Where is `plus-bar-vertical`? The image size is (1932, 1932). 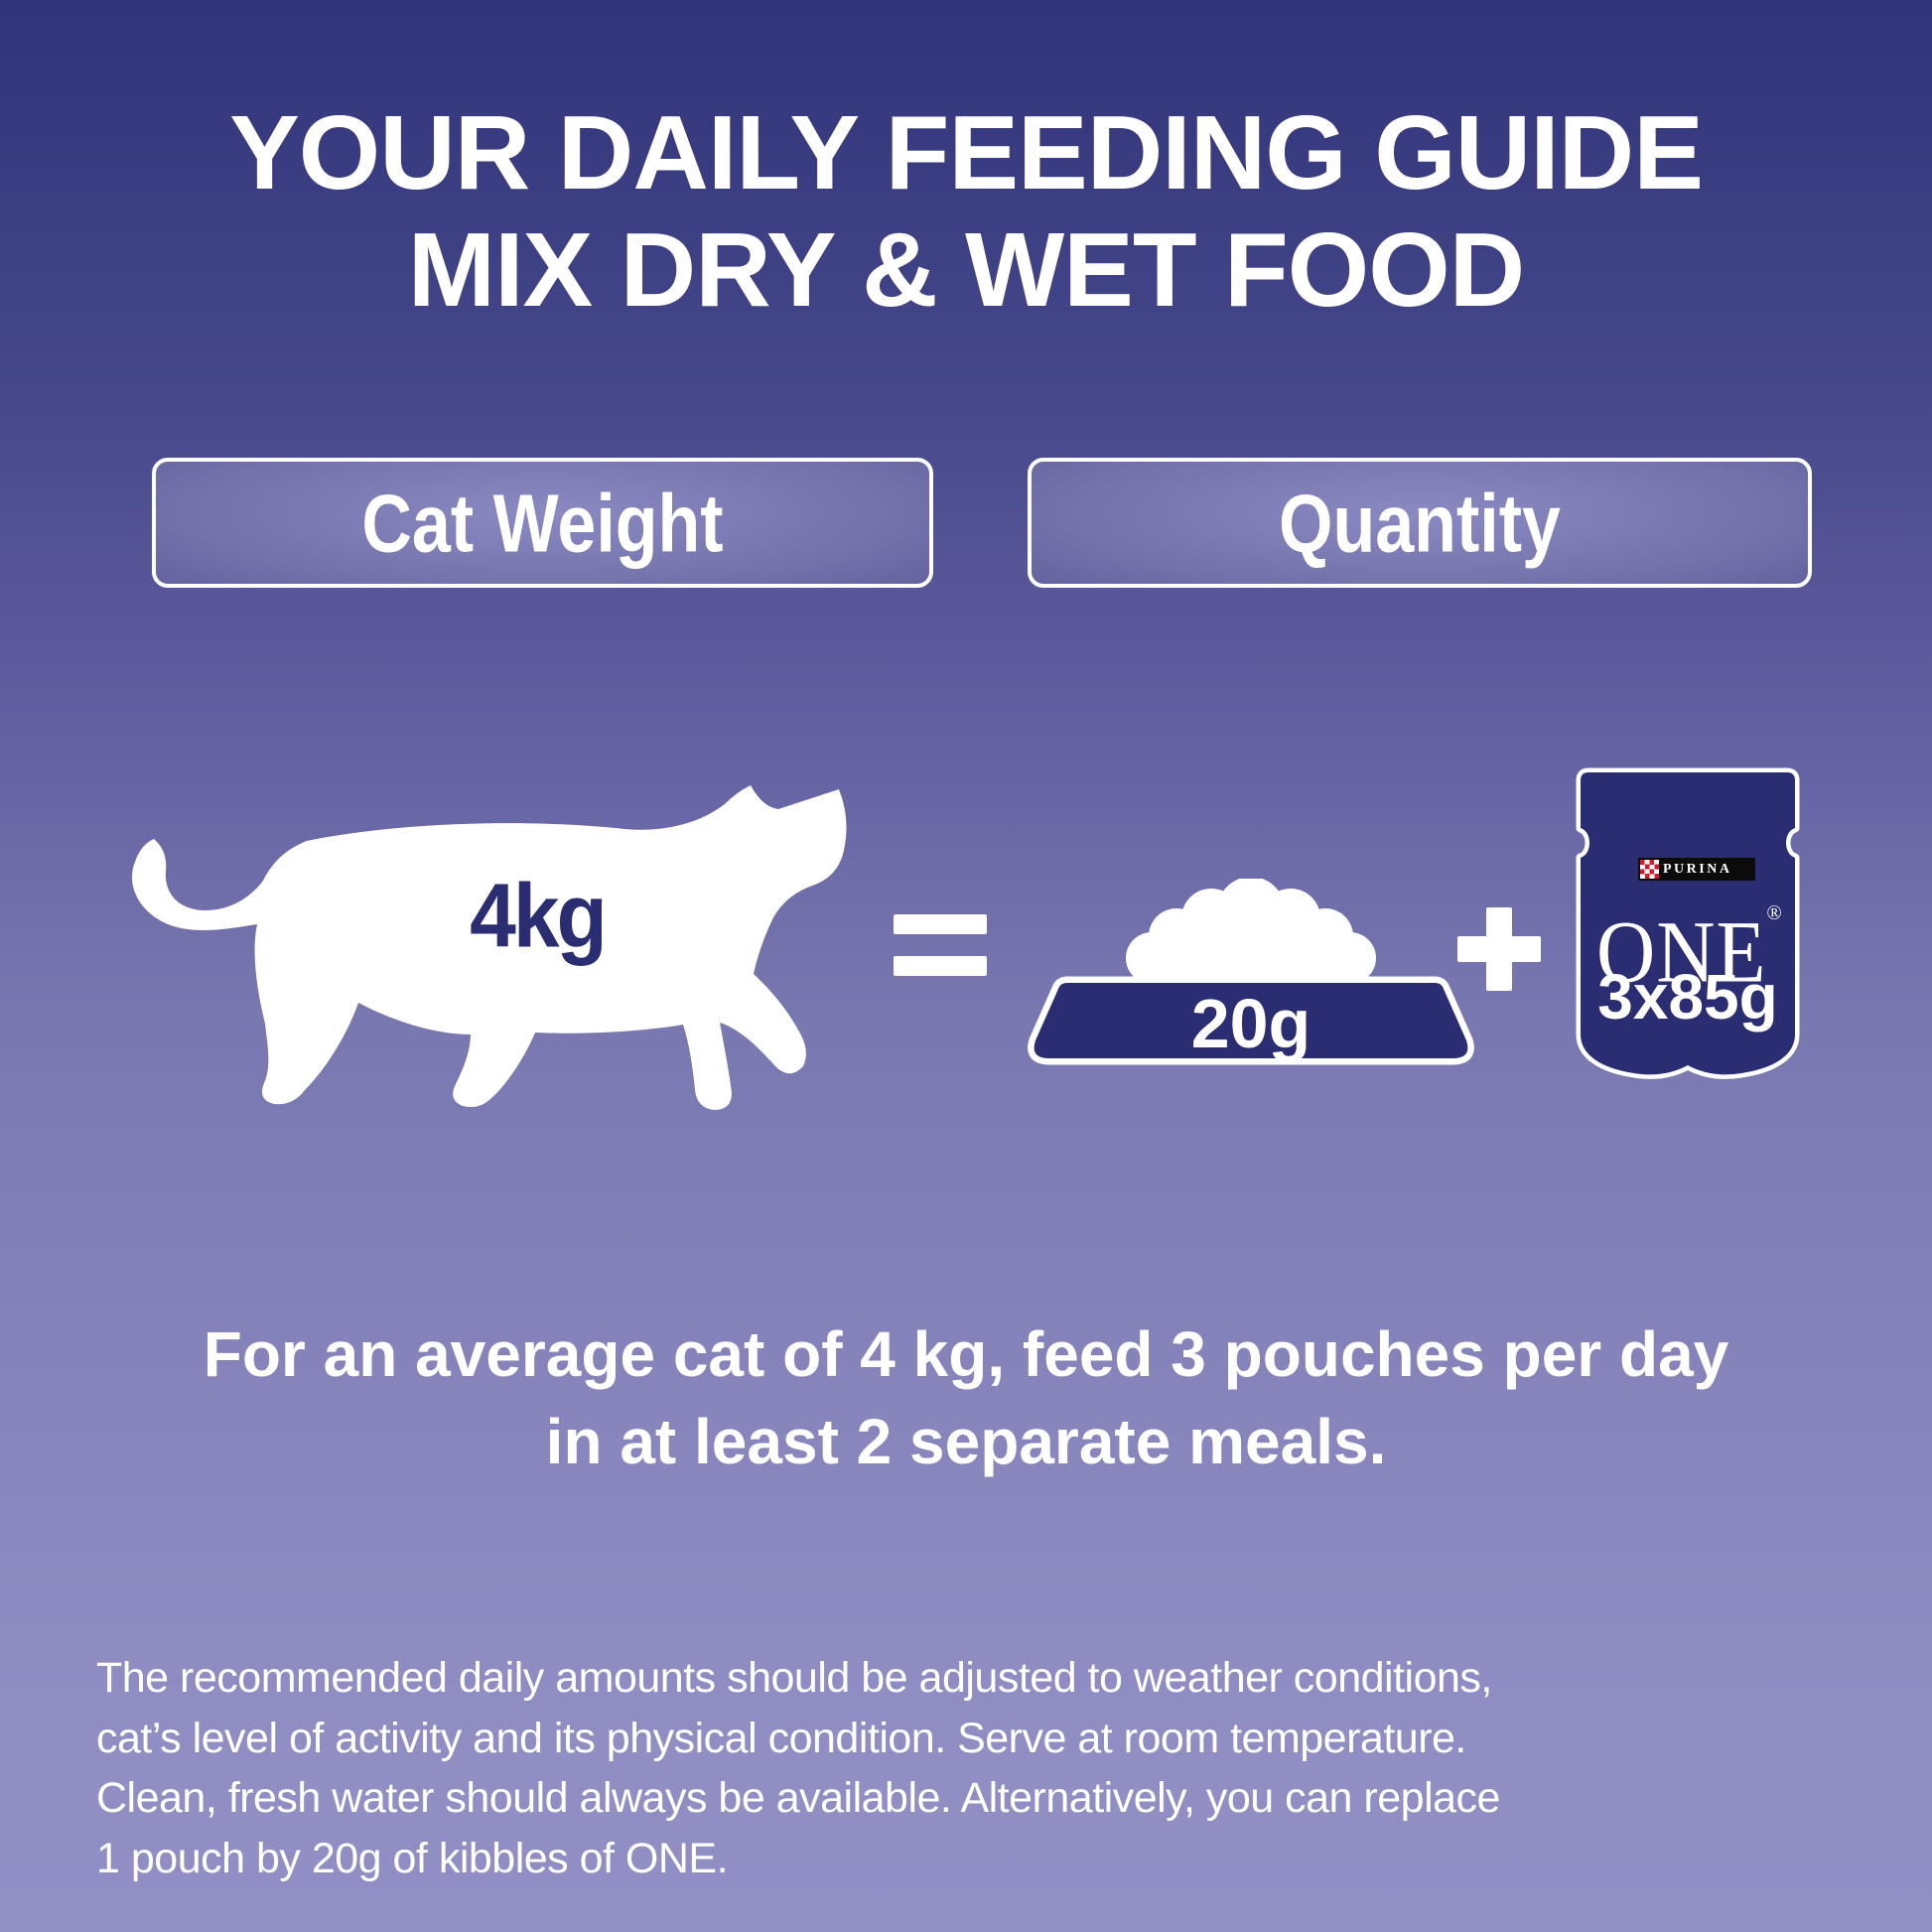
plus-bar-vertical is located at coordinates (1499, 949).